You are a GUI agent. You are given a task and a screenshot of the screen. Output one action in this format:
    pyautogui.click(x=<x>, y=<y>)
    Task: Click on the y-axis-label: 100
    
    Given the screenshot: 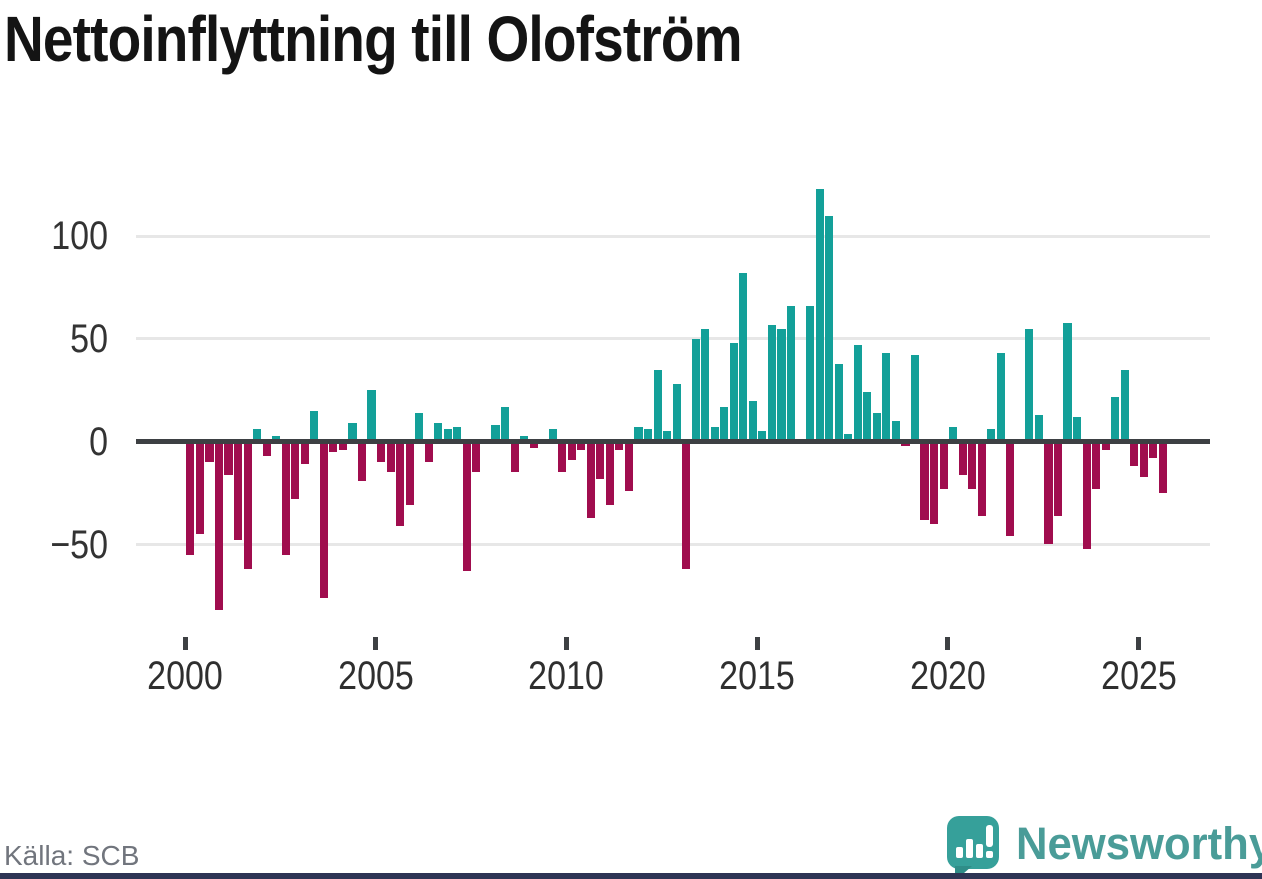 What is the action you would take?
    pyautogui.click(x=79, y=236)
    